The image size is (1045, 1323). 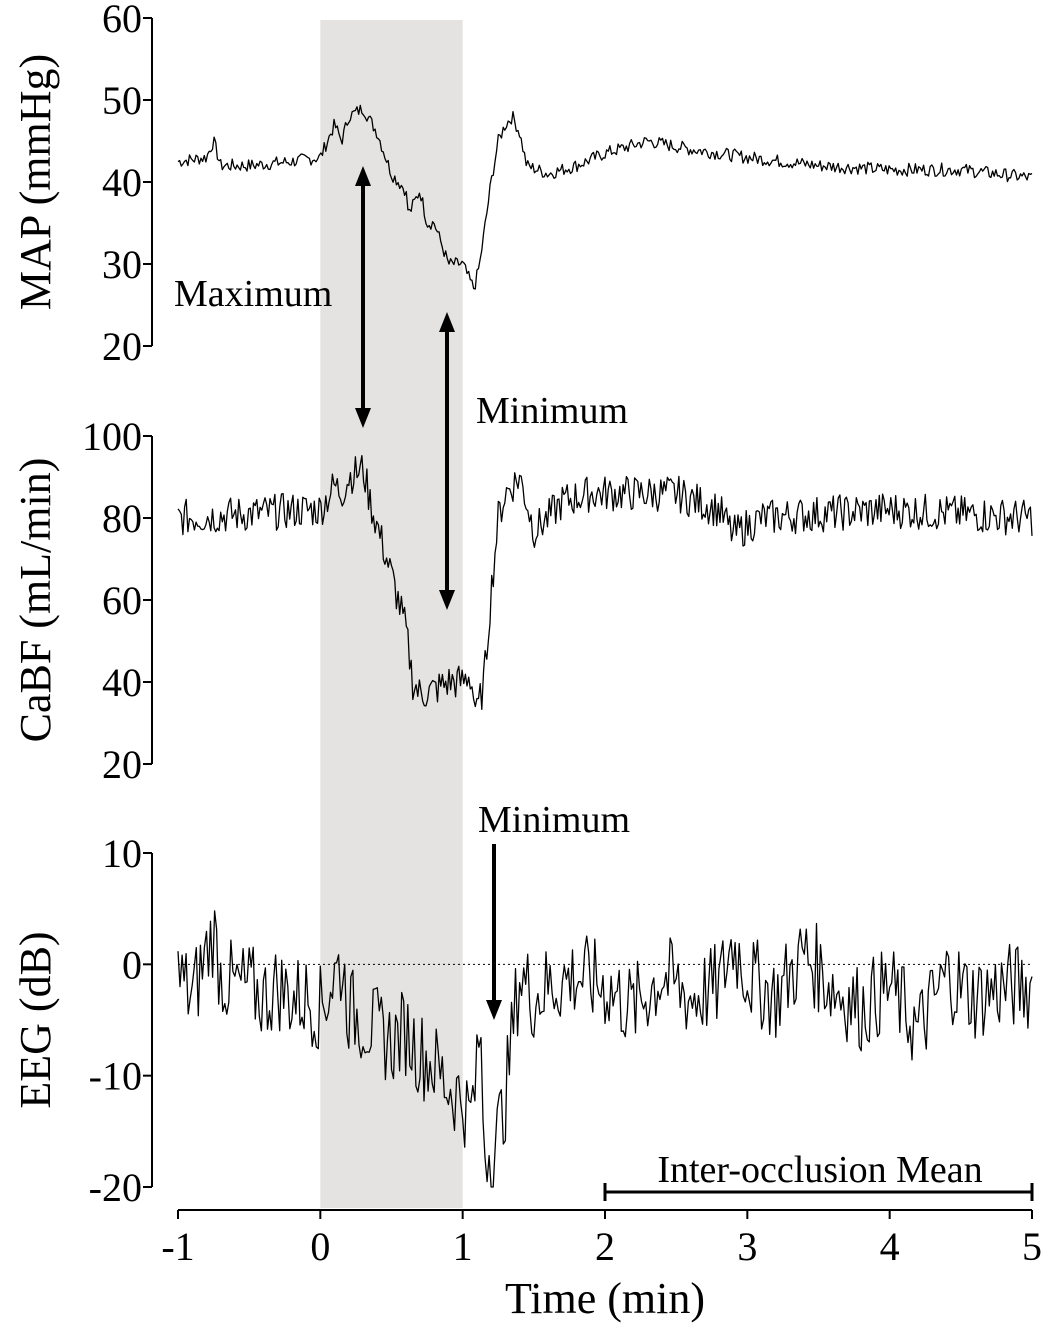 What do you see at coordinates (122, 518) in the screenshot?
I see `y-tick-label: 80` at bounding box center [122, 518].